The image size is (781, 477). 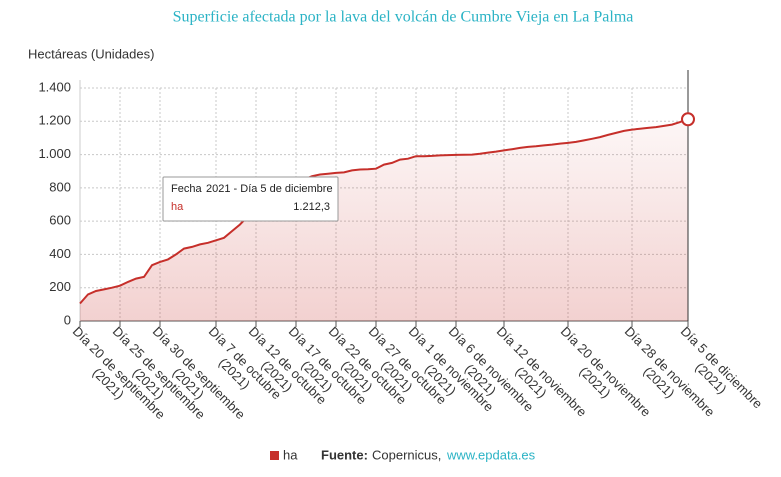 I want to click on y-tick-label: 800, so click(x=60, y=186).